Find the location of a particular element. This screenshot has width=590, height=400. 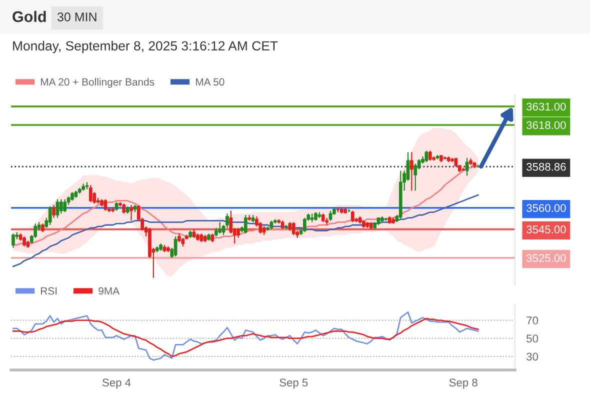

chart-title: Gold is located at coordinates (29, 16).